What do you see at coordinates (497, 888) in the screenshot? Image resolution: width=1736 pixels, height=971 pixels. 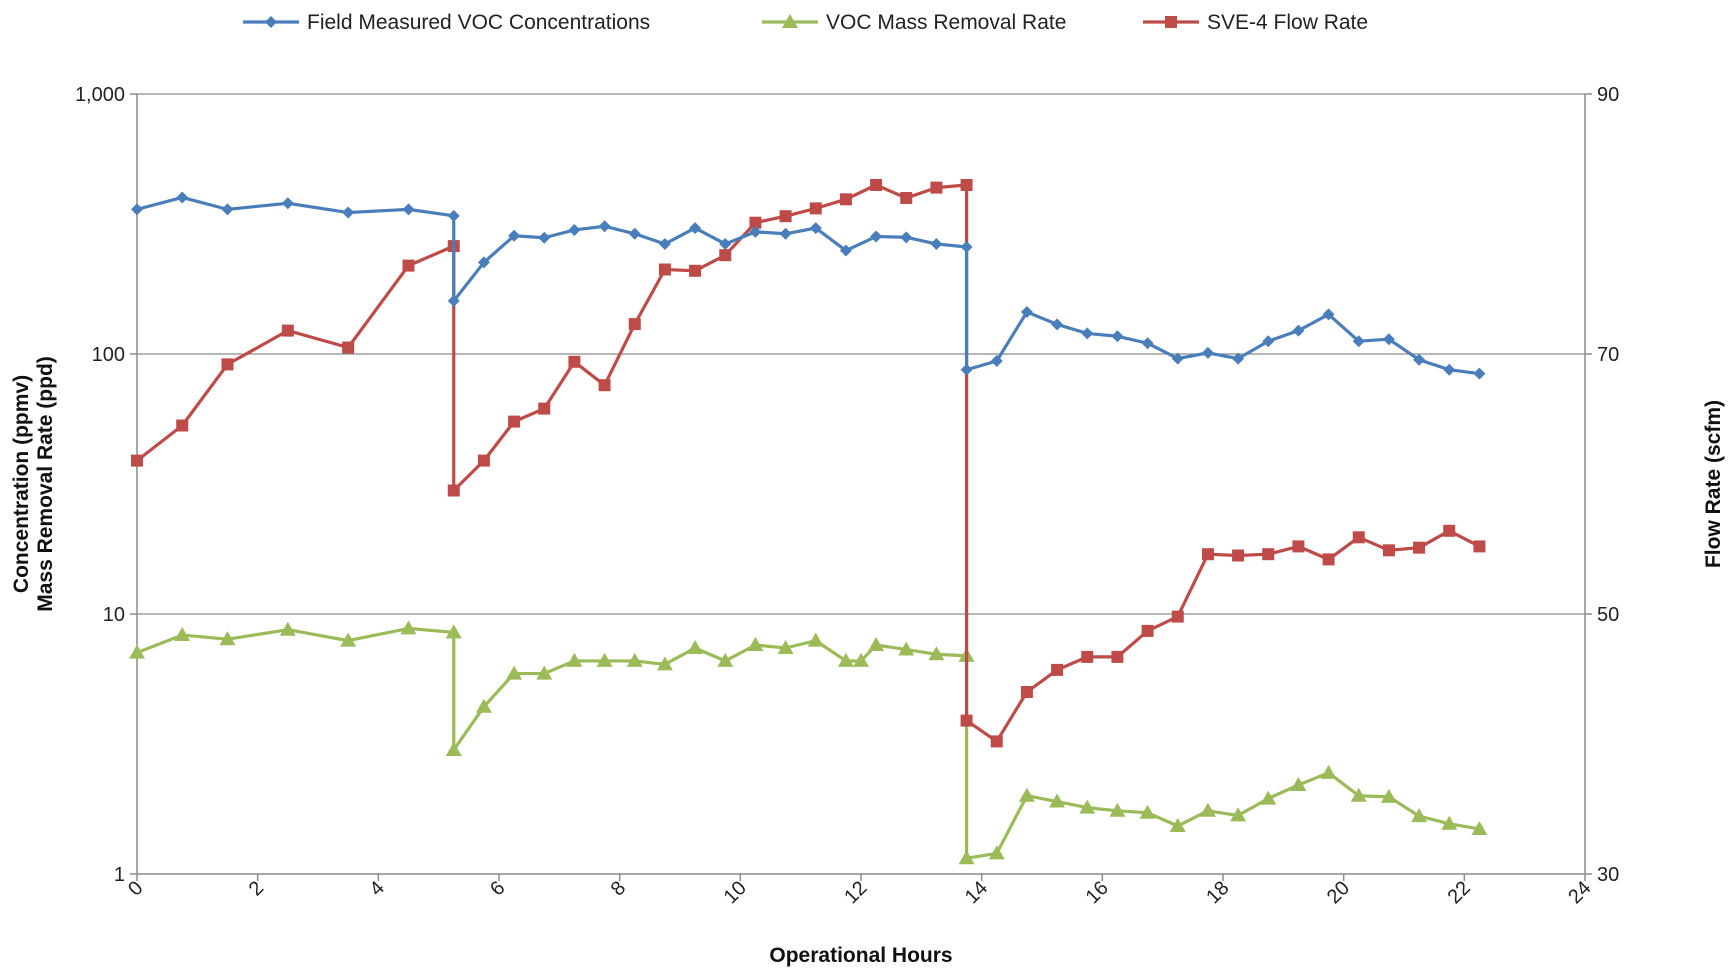 I see `x-axis-tick-label: 6` at bounding box center [497, 888].